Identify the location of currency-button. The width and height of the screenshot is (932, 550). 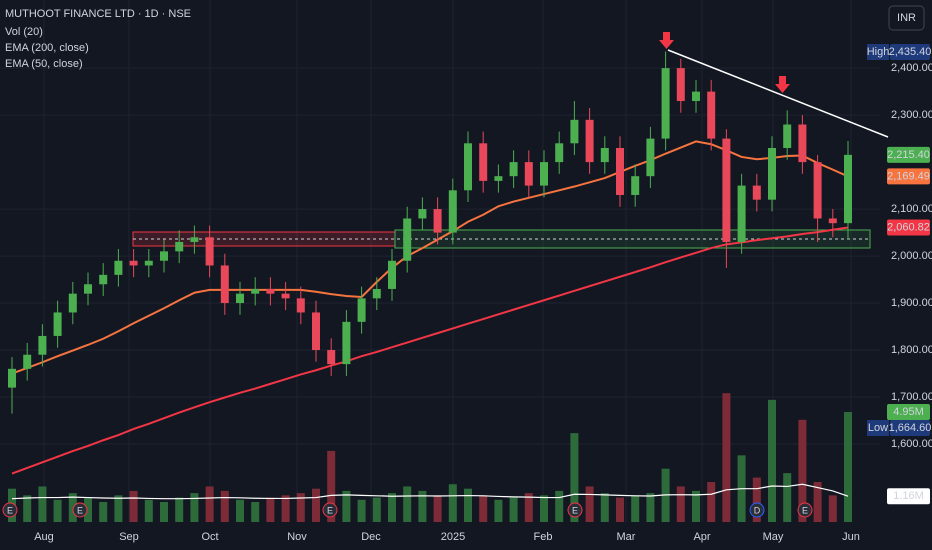
(906, 18).